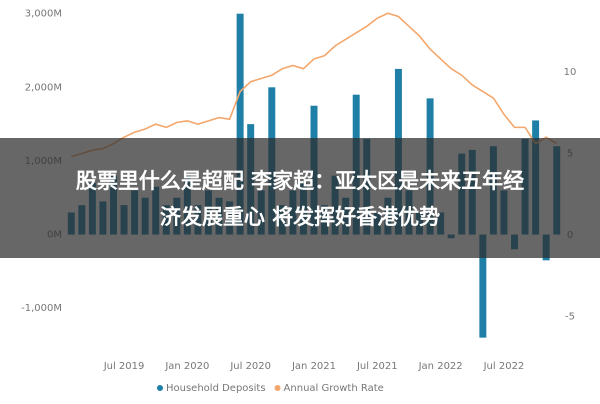  I want to click on x-tick-label: Jan 2020, so click(186, 366).